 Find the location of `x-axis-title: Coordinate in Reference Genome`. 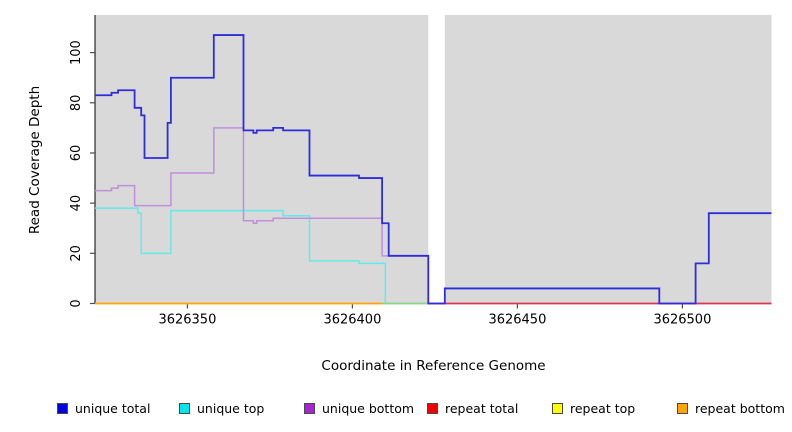

x-axis-title: Coordinate in Reference Genome is located at coordinates (433, 366).